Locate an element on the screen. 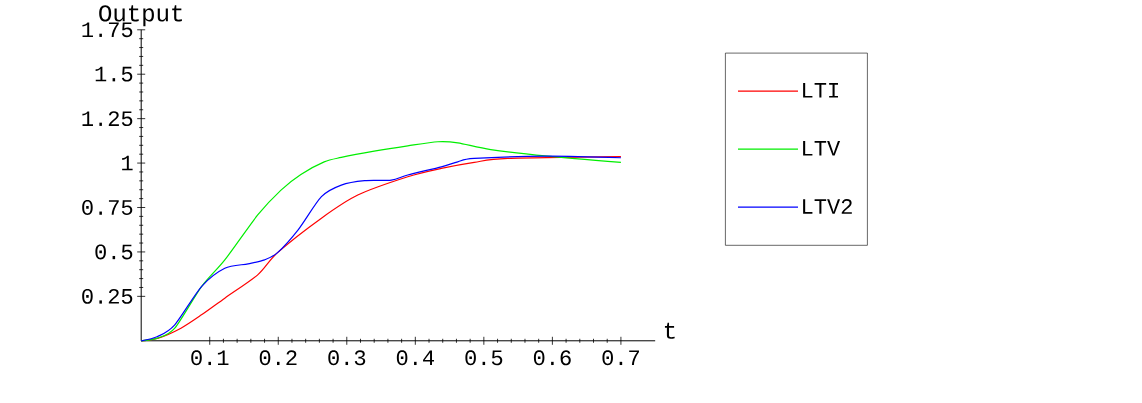 The width and height of the screenshot is (1142, 403). x-tick-label: 0.2 is located at coordinates (278, 358).